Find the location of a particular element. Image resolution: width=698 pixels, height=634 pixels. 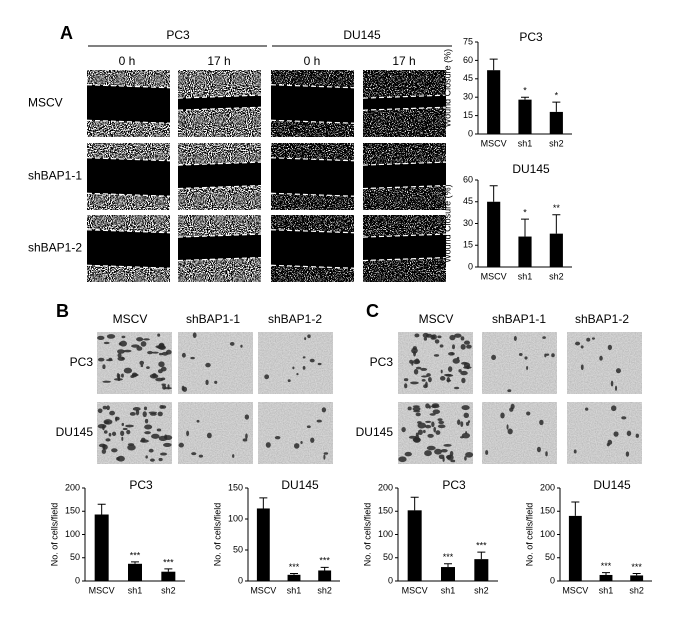

panel-label: B is located at coordinates (62, 311).